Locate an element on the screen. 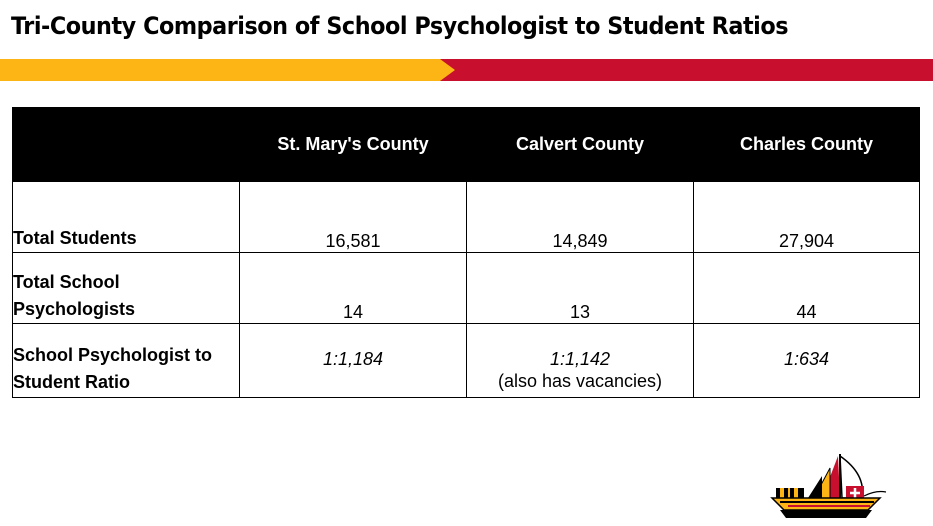 This screenshot has width=933, height=526. cell-value: 1:1,184 is located at coordinates (353, 360).